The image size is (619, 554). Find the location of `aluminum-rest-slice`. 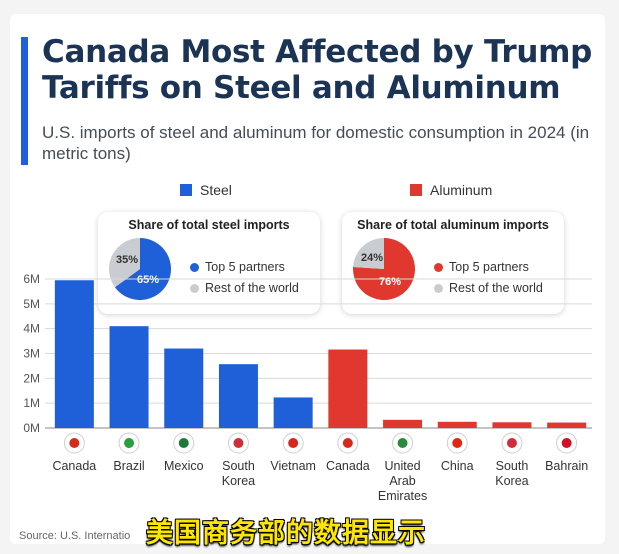

aluminum-rest-slice is located at coordinates (368, 253).